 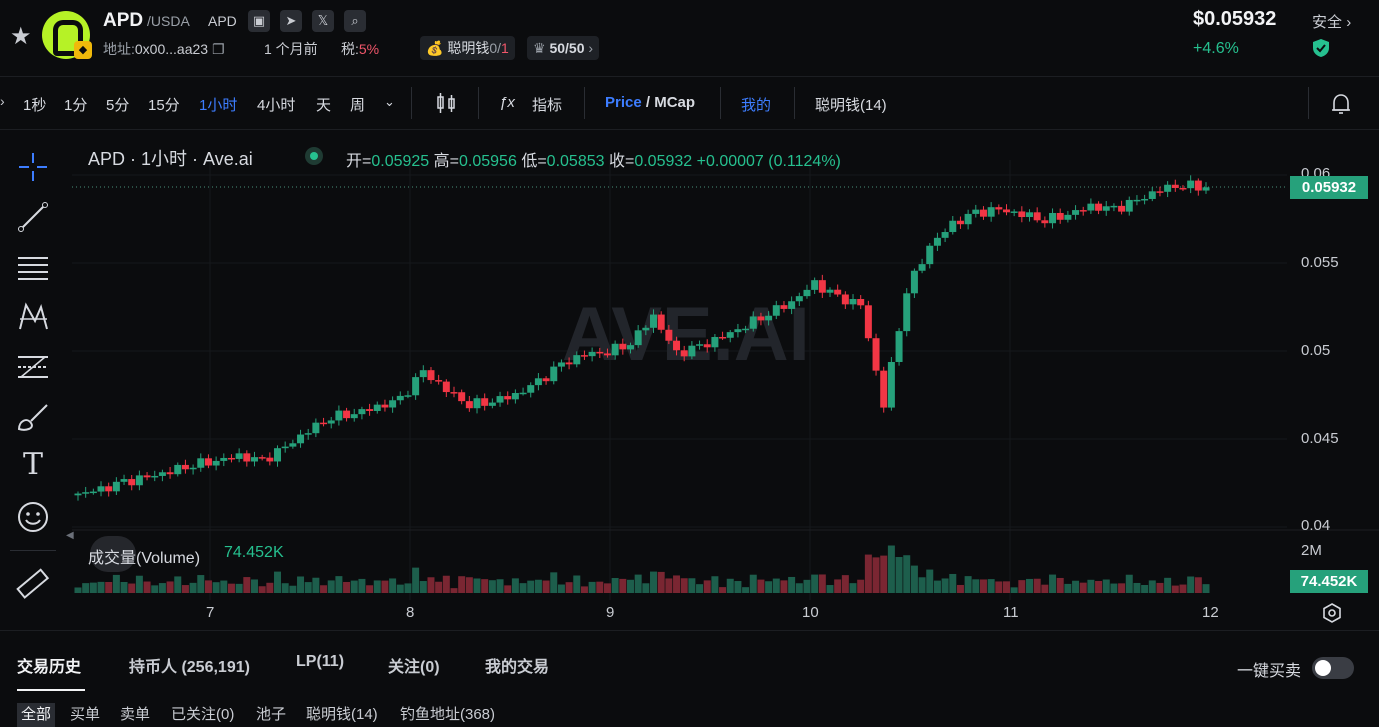 I want to click on pane-expand-icon: ◀, so click(x=70, y=535).